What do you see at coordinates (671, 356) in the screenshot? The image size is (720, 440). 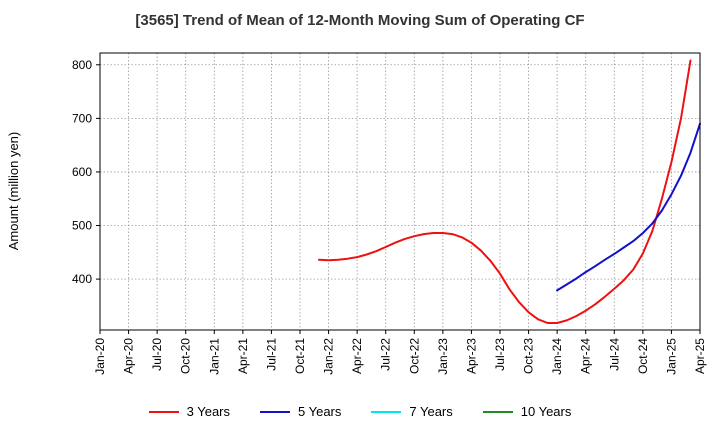 I see `x-tick-label: Jan-25` at bounding box center [671, 356].